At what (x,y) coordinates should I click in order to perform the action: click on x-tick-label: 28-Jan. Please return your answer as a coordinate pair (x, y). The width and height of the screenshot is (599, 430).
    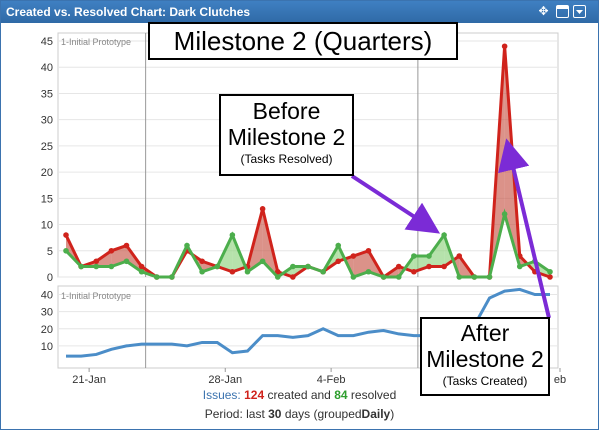
    Looking at the image, I should click on (225, 380).